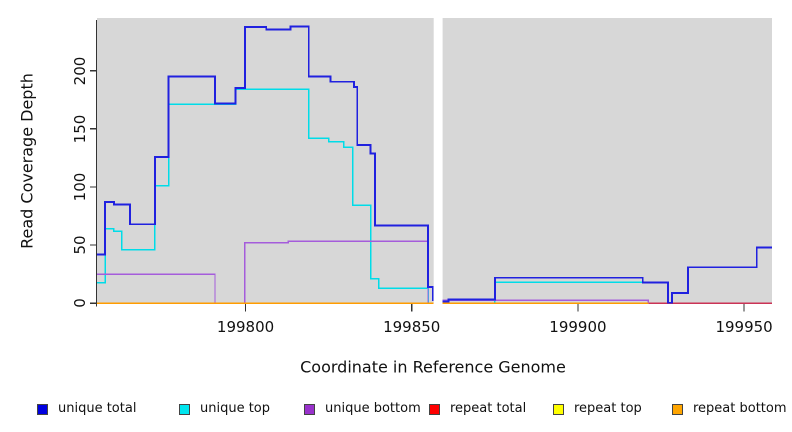  What do you see at coordinates (608, 408) in the screenshot?
I see `legend-item-label: repeat top` at bounding box center [608, 408].